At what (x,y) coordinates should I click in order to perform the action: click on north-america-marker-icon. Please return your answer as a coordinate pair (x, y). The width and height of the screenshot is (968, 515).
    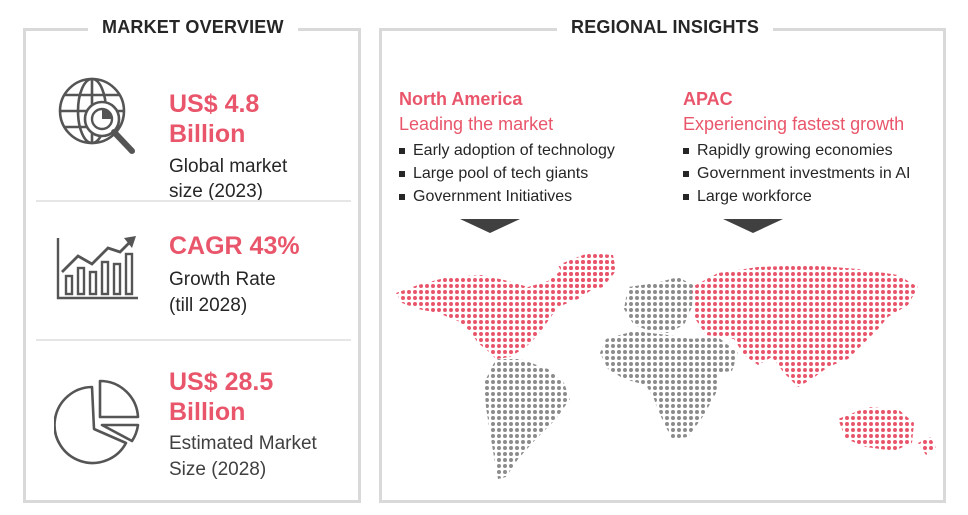
    Looking at the image, I should click on (490, 226).